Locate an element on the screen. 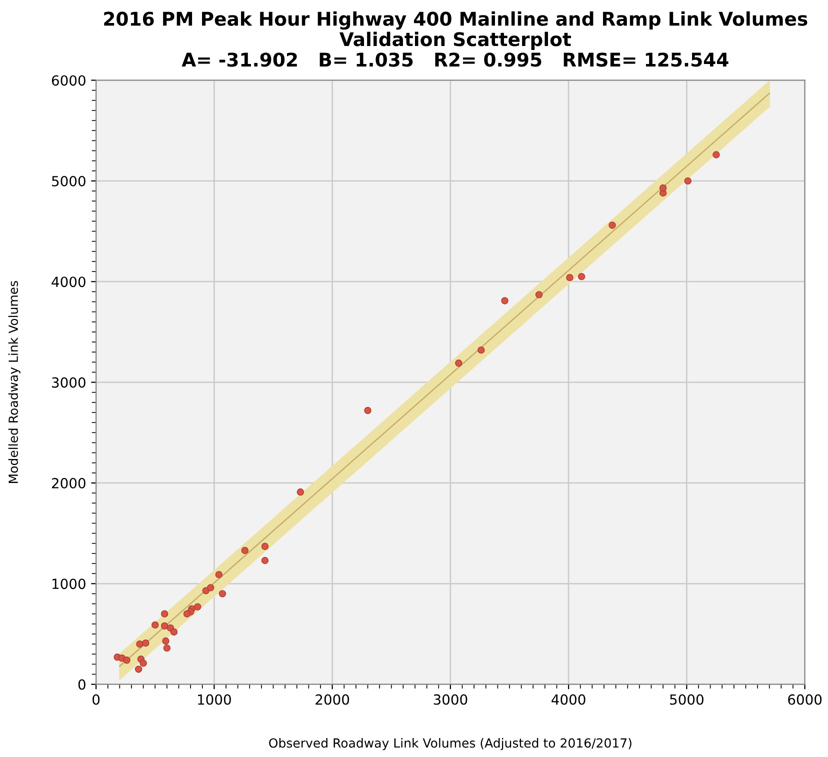 The image size is (828, 757). y-tick-label: 4000 is located at coordinates (69, 282).